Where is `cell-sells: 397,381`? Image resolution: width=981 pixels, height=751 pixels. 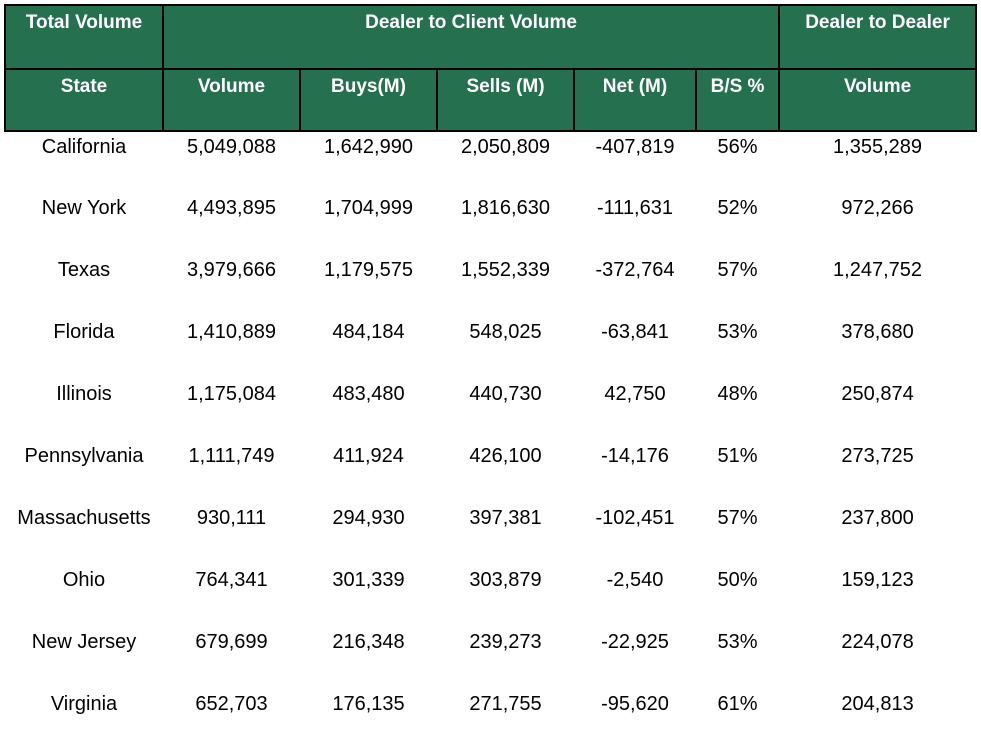
cell-sells: 397,381 is located at coordinates (505, 518).